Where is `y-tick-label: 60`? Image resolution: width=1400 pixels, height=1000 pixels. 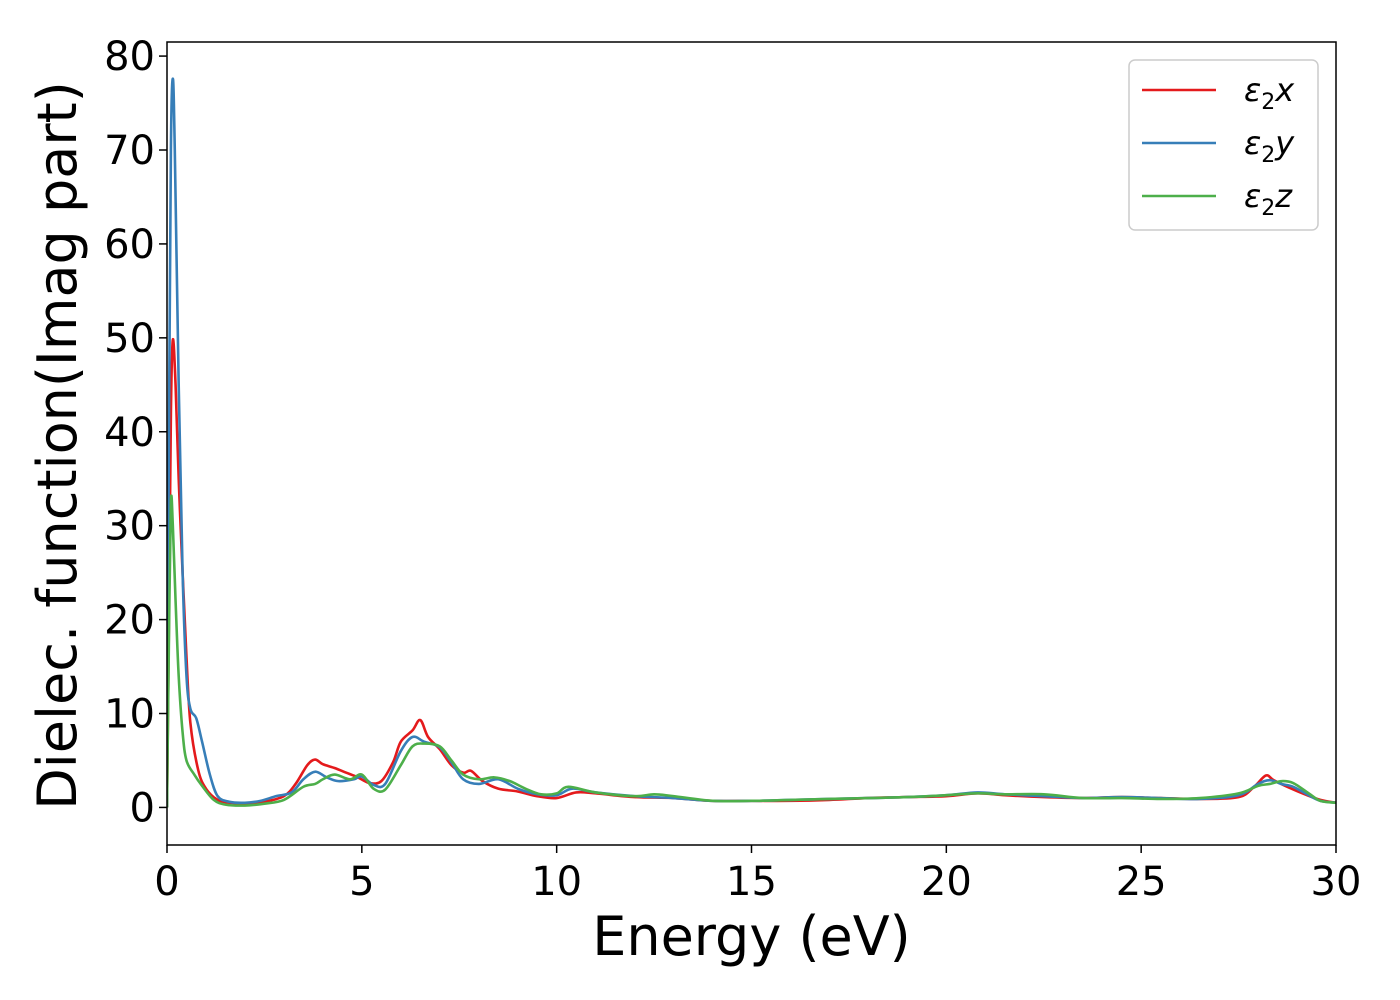 y-tick-label: 60 is located at coordinates (129, 245).